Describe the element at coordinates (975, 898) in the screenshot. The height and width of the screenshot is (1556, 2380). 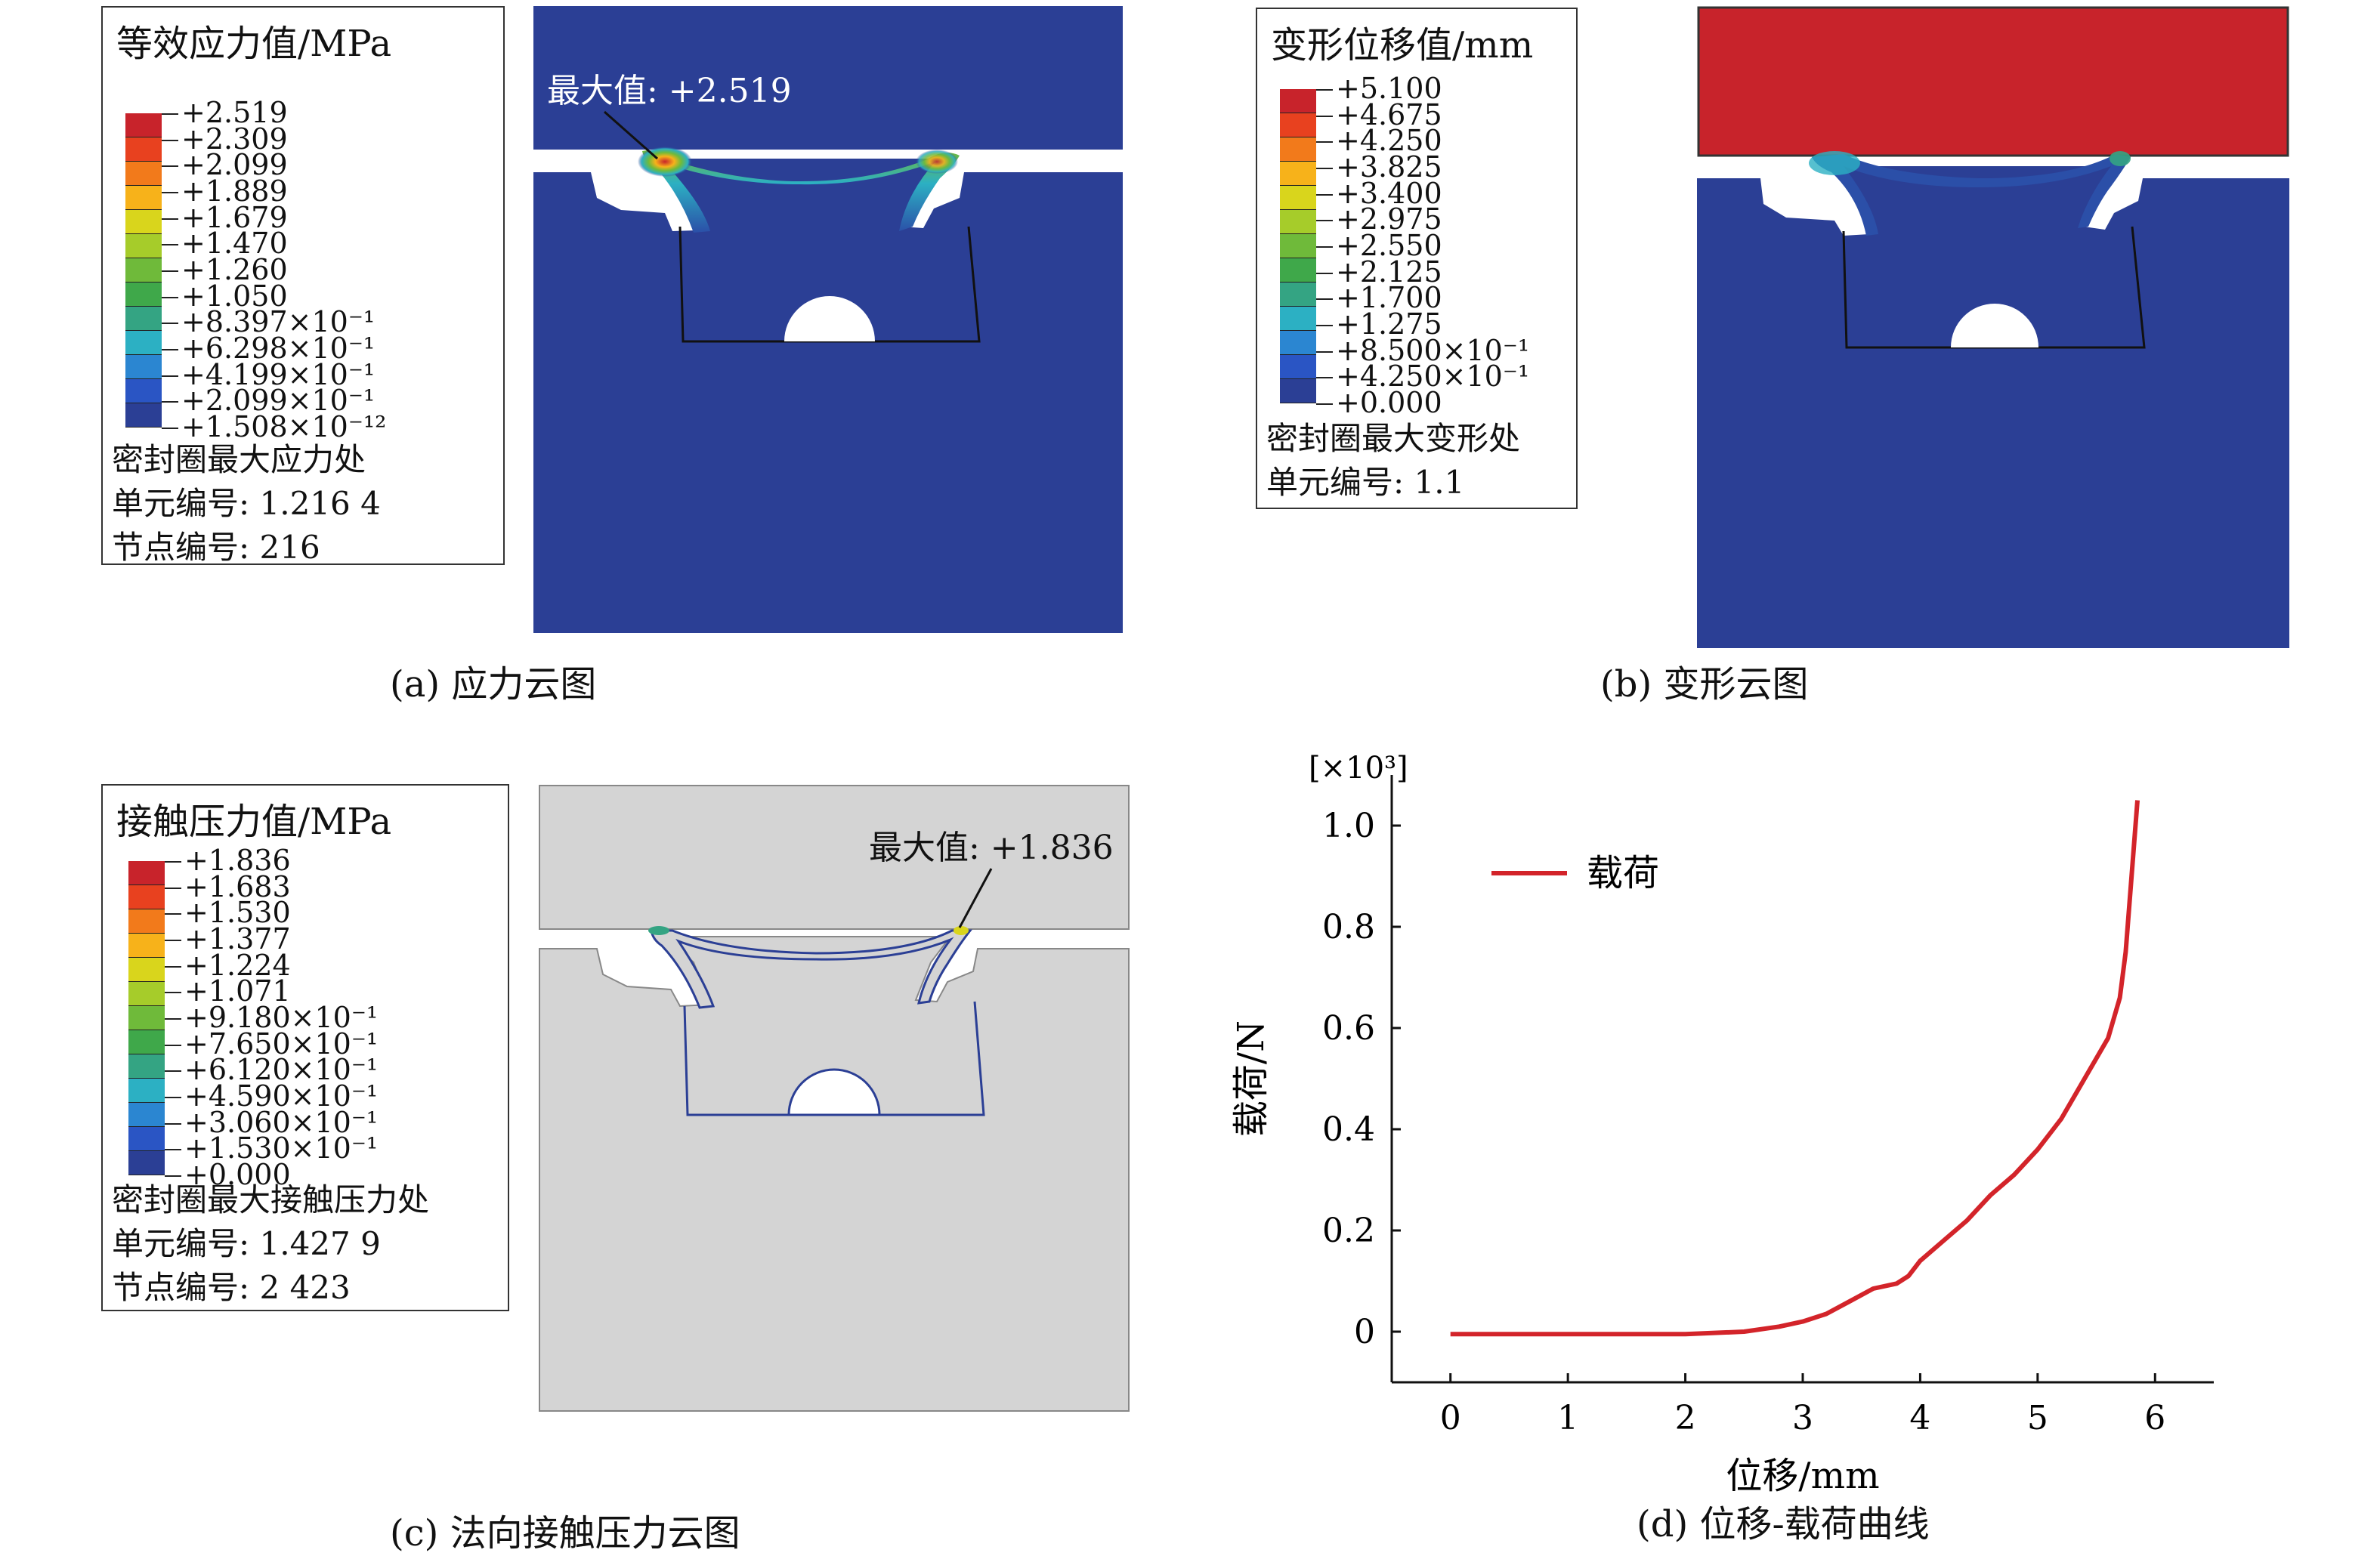
I see `max-leader-c` at that location.